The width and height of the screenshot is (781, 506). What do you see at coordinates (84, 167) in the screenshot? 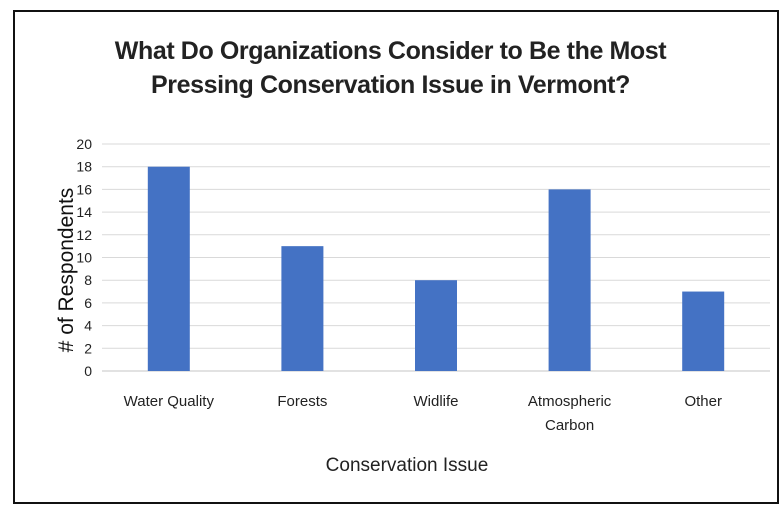
I see `y-tick-label: 18` at bounding box center [84, 167].